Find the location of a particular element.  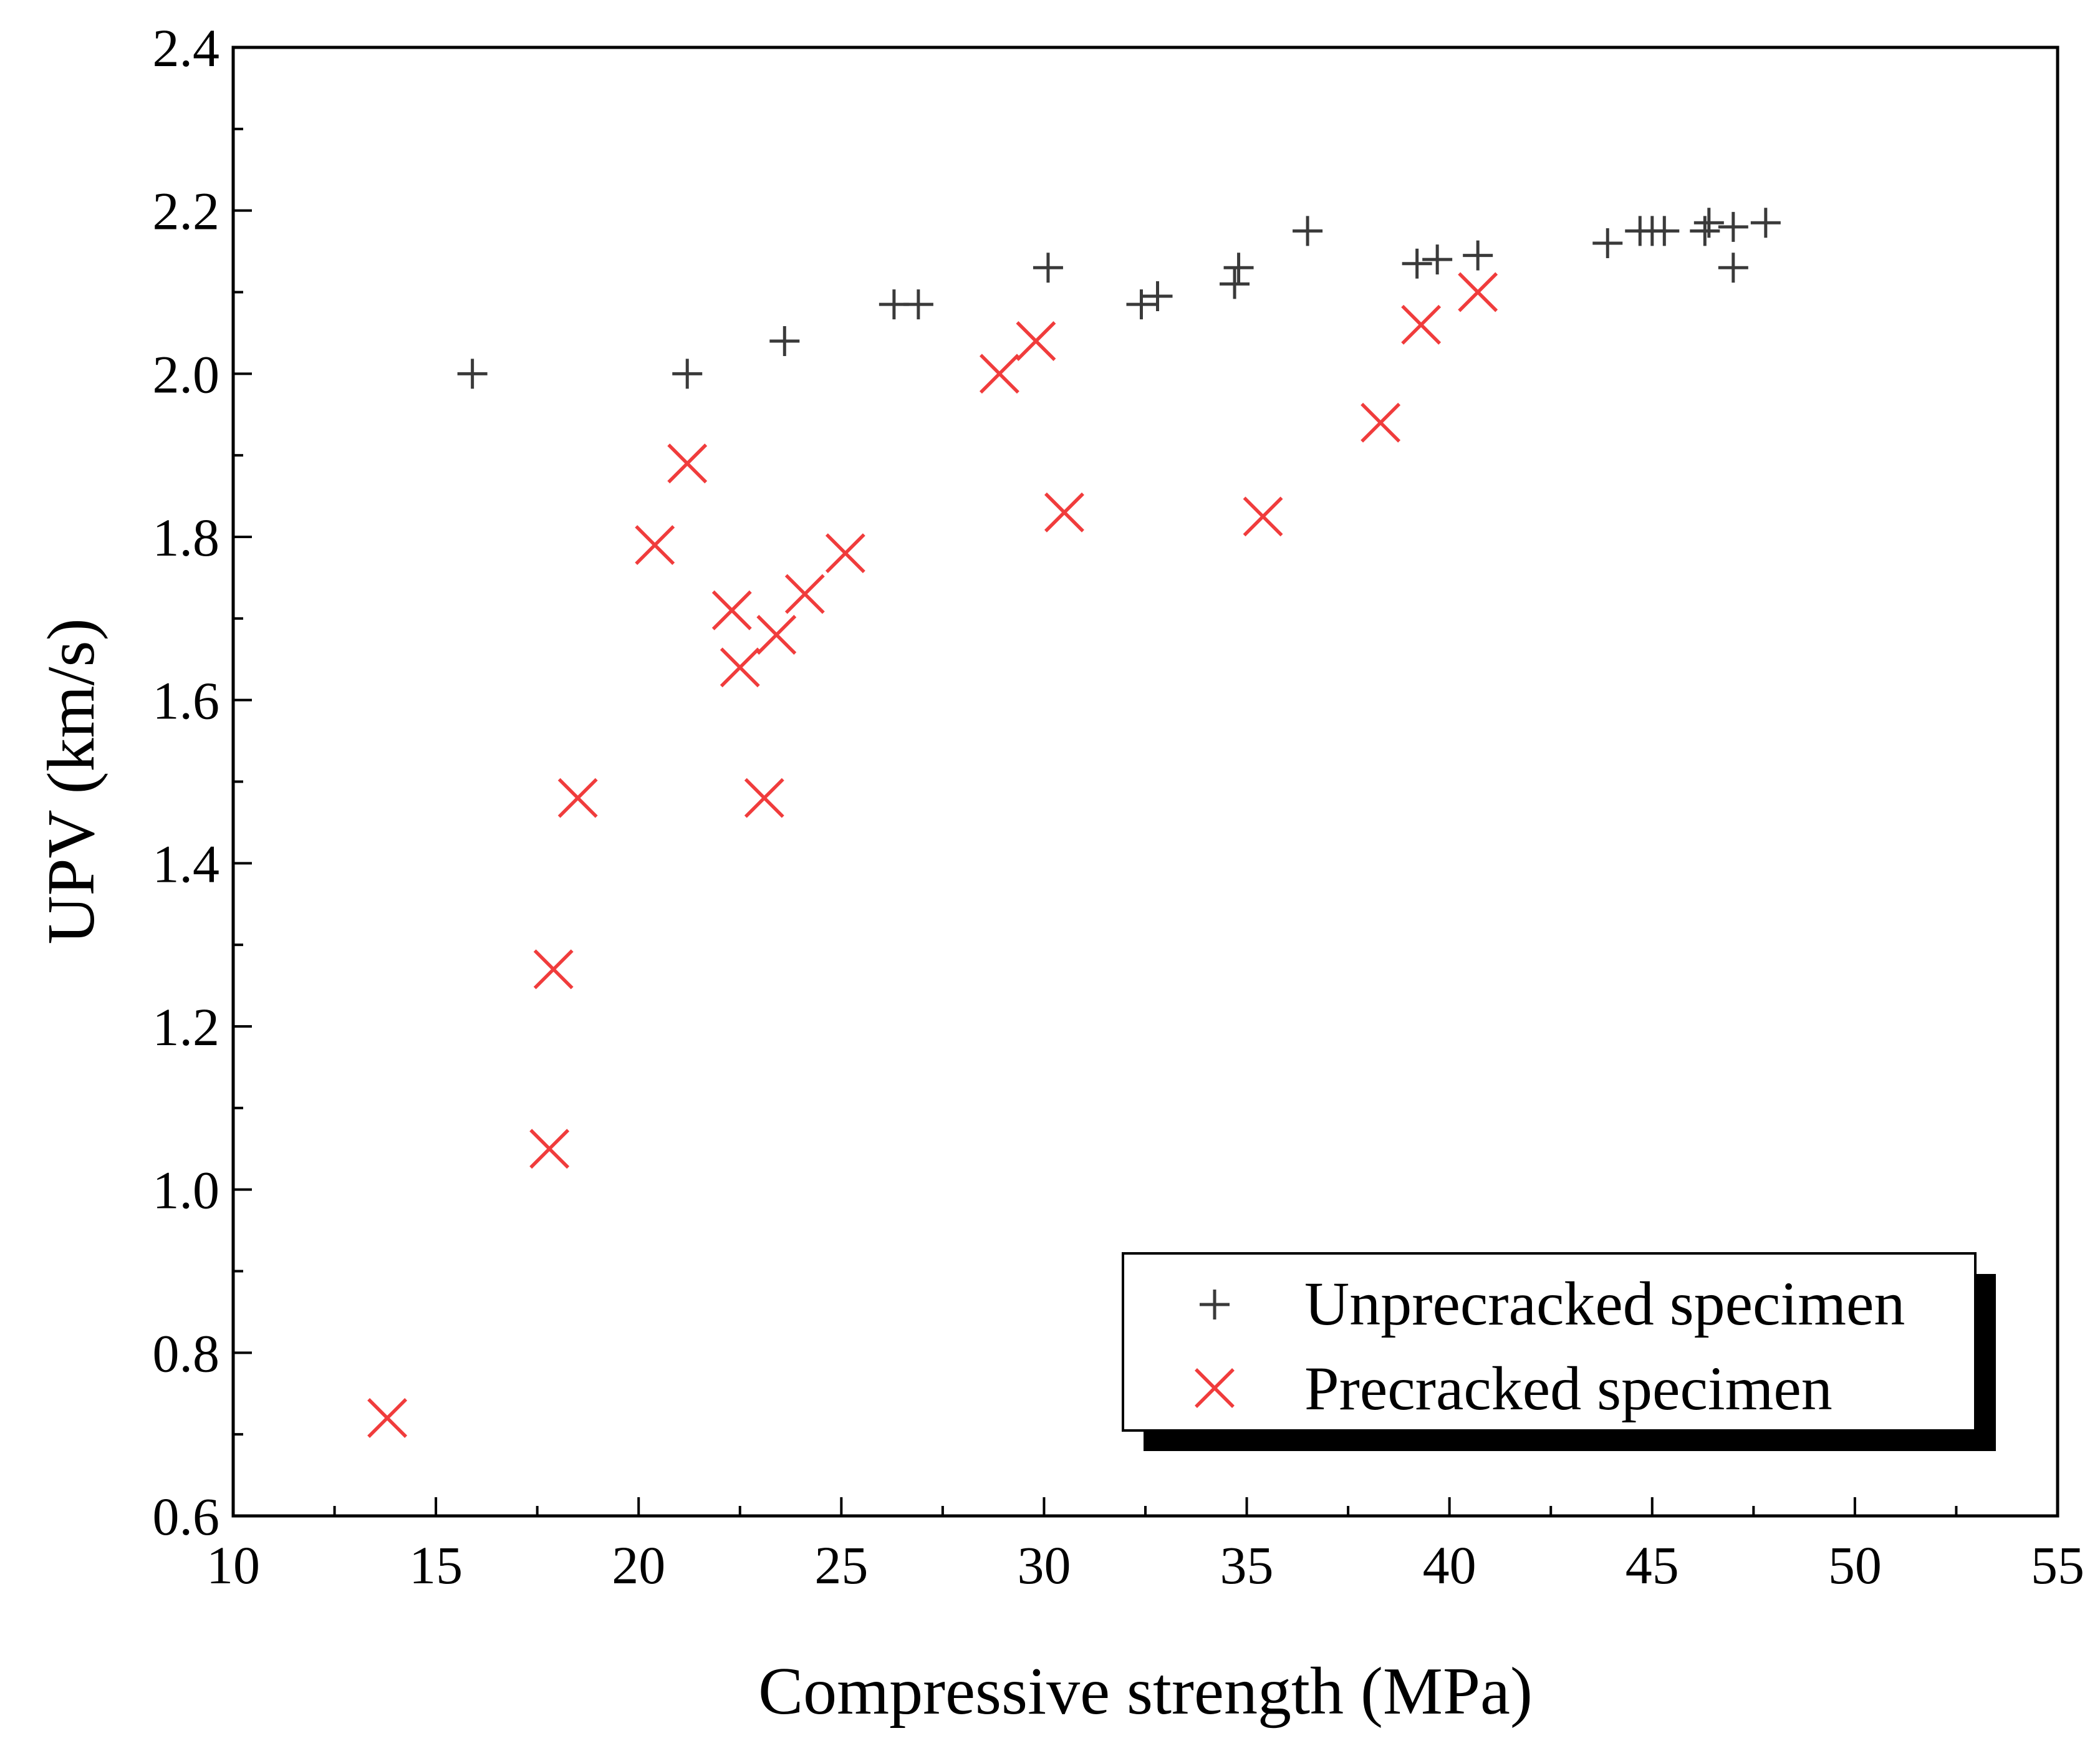

y-tick-label: 0.6 is located at coordinates (186, 1517).